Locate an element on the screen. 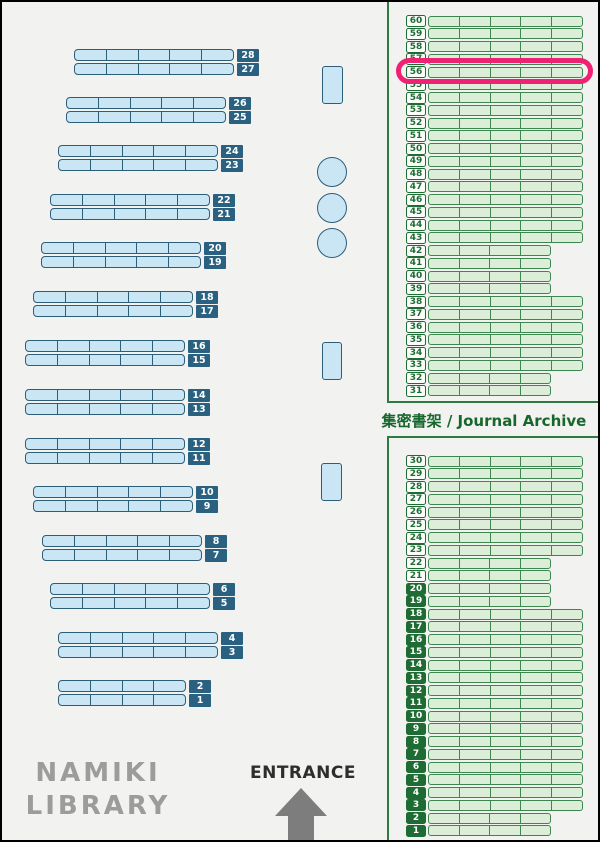 Image resolution: width=600 pixels, height=842 pixels. journal-shelf-row-22: 22 is located at coordinates (478, 563).